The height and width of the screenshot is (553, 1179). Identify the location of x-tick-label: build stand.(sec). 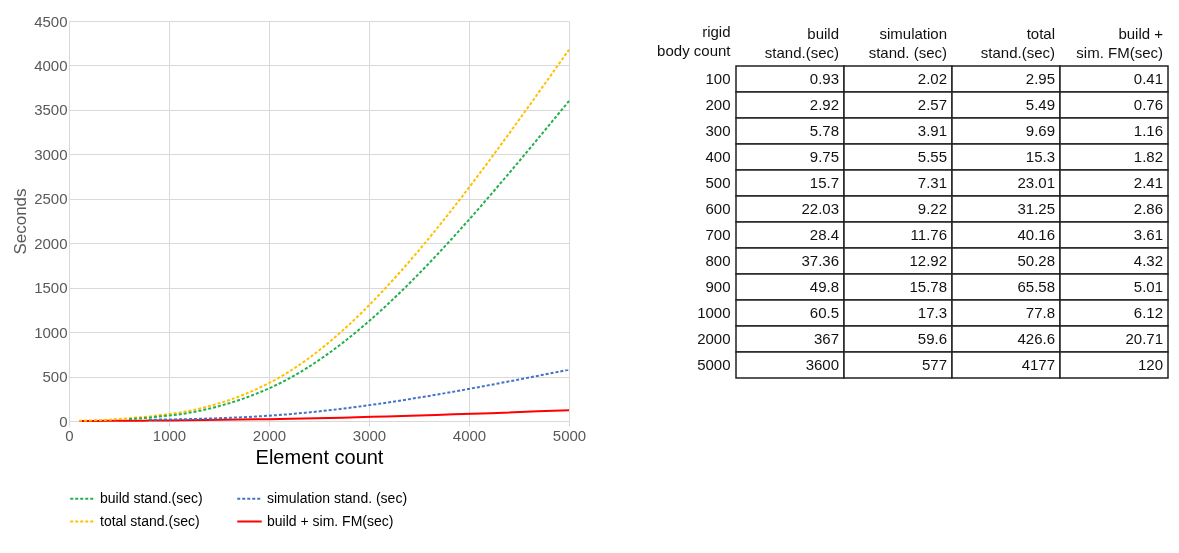
(801, 42).